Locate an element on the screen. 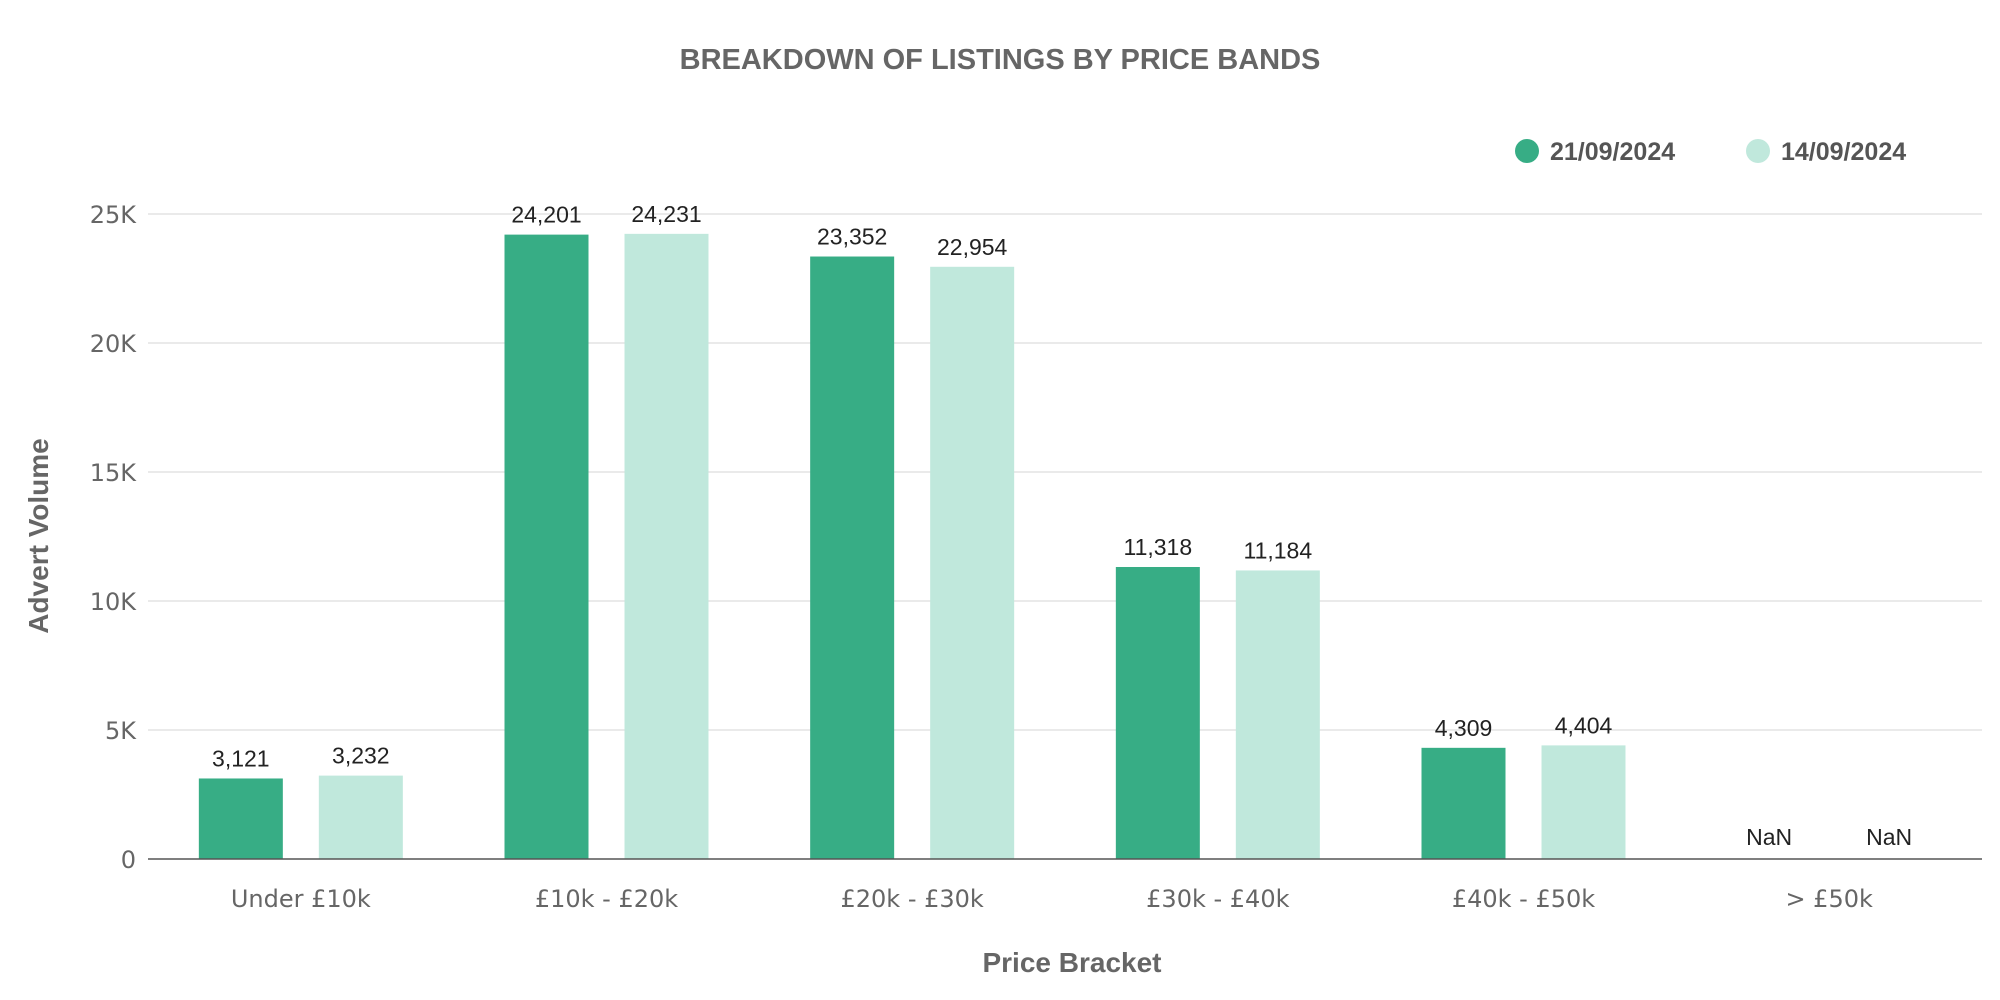  data-label: 4,404 is located at coordinates (1584, 725).